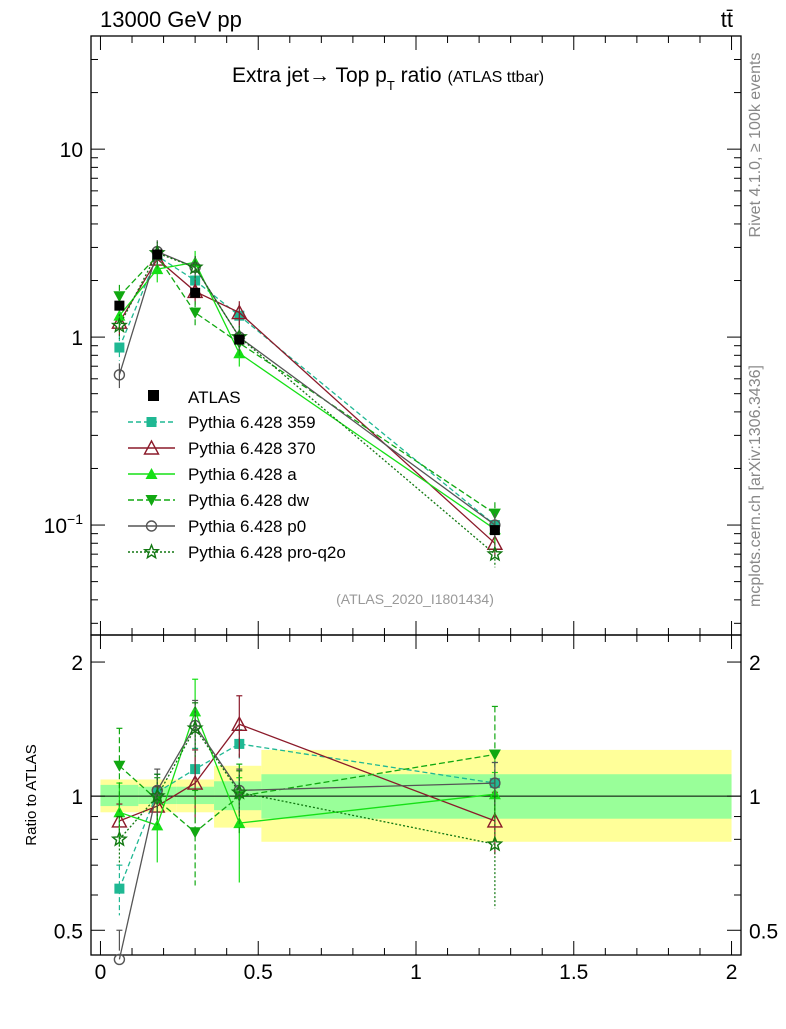 The image size is (786, 1029). What do you see at coordinates (101, 972) in the screenshot?
I see `x-tick-label: 0` at bounding box center [101, 972].